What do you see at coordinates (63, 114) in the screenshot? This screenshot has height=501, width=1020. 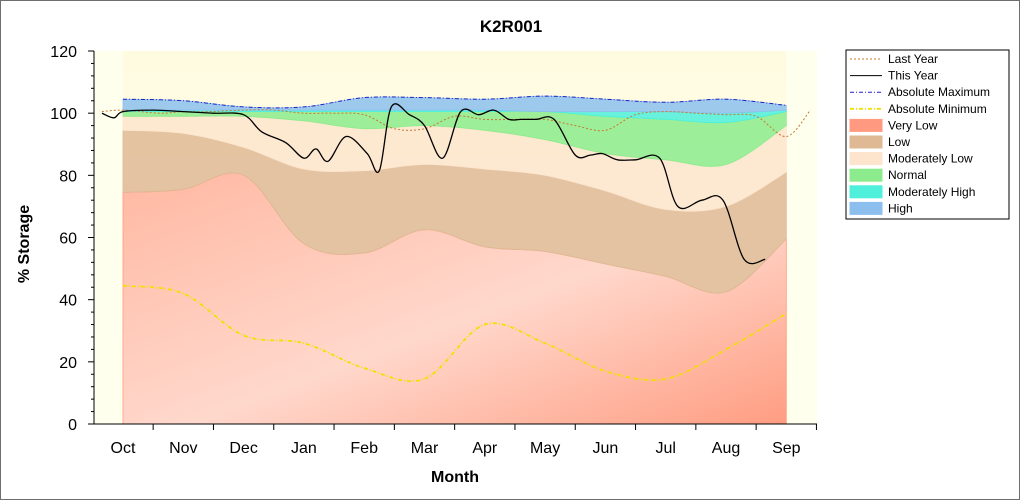 I see `y-tick-label: 100` at bounding box center [63, 114].